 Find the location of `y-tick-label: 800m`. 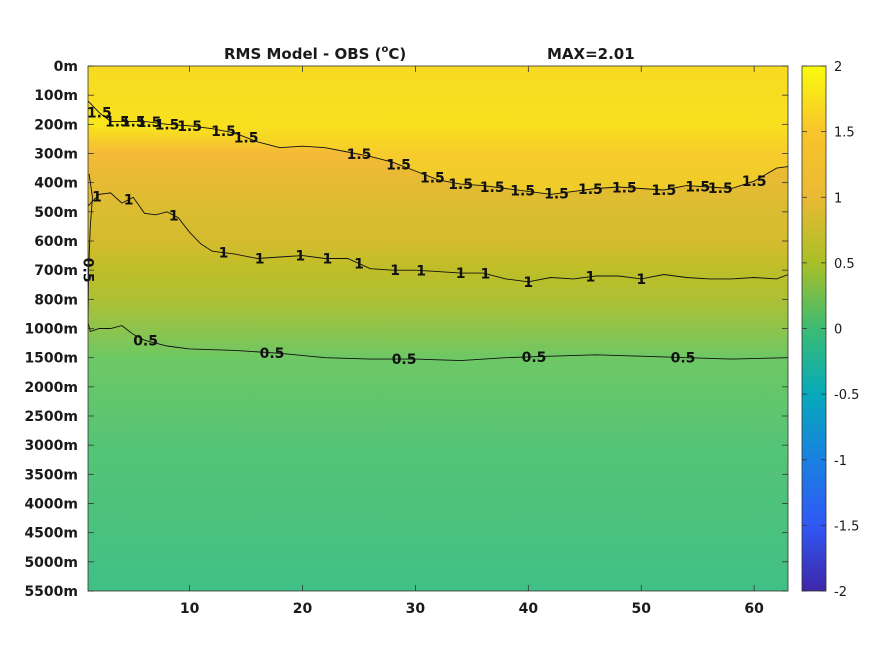

y-tick-label: 800m is located at coordinates (56, 300).